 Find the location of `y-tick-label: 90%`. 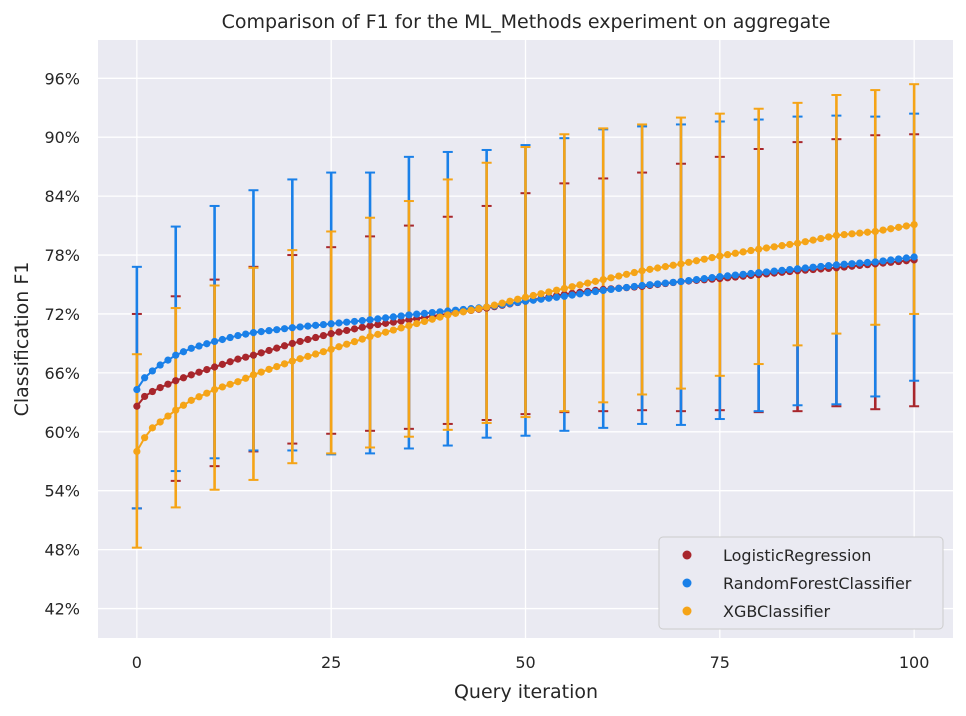

y-tick-label: 90% is located at coordinates (62, 137).